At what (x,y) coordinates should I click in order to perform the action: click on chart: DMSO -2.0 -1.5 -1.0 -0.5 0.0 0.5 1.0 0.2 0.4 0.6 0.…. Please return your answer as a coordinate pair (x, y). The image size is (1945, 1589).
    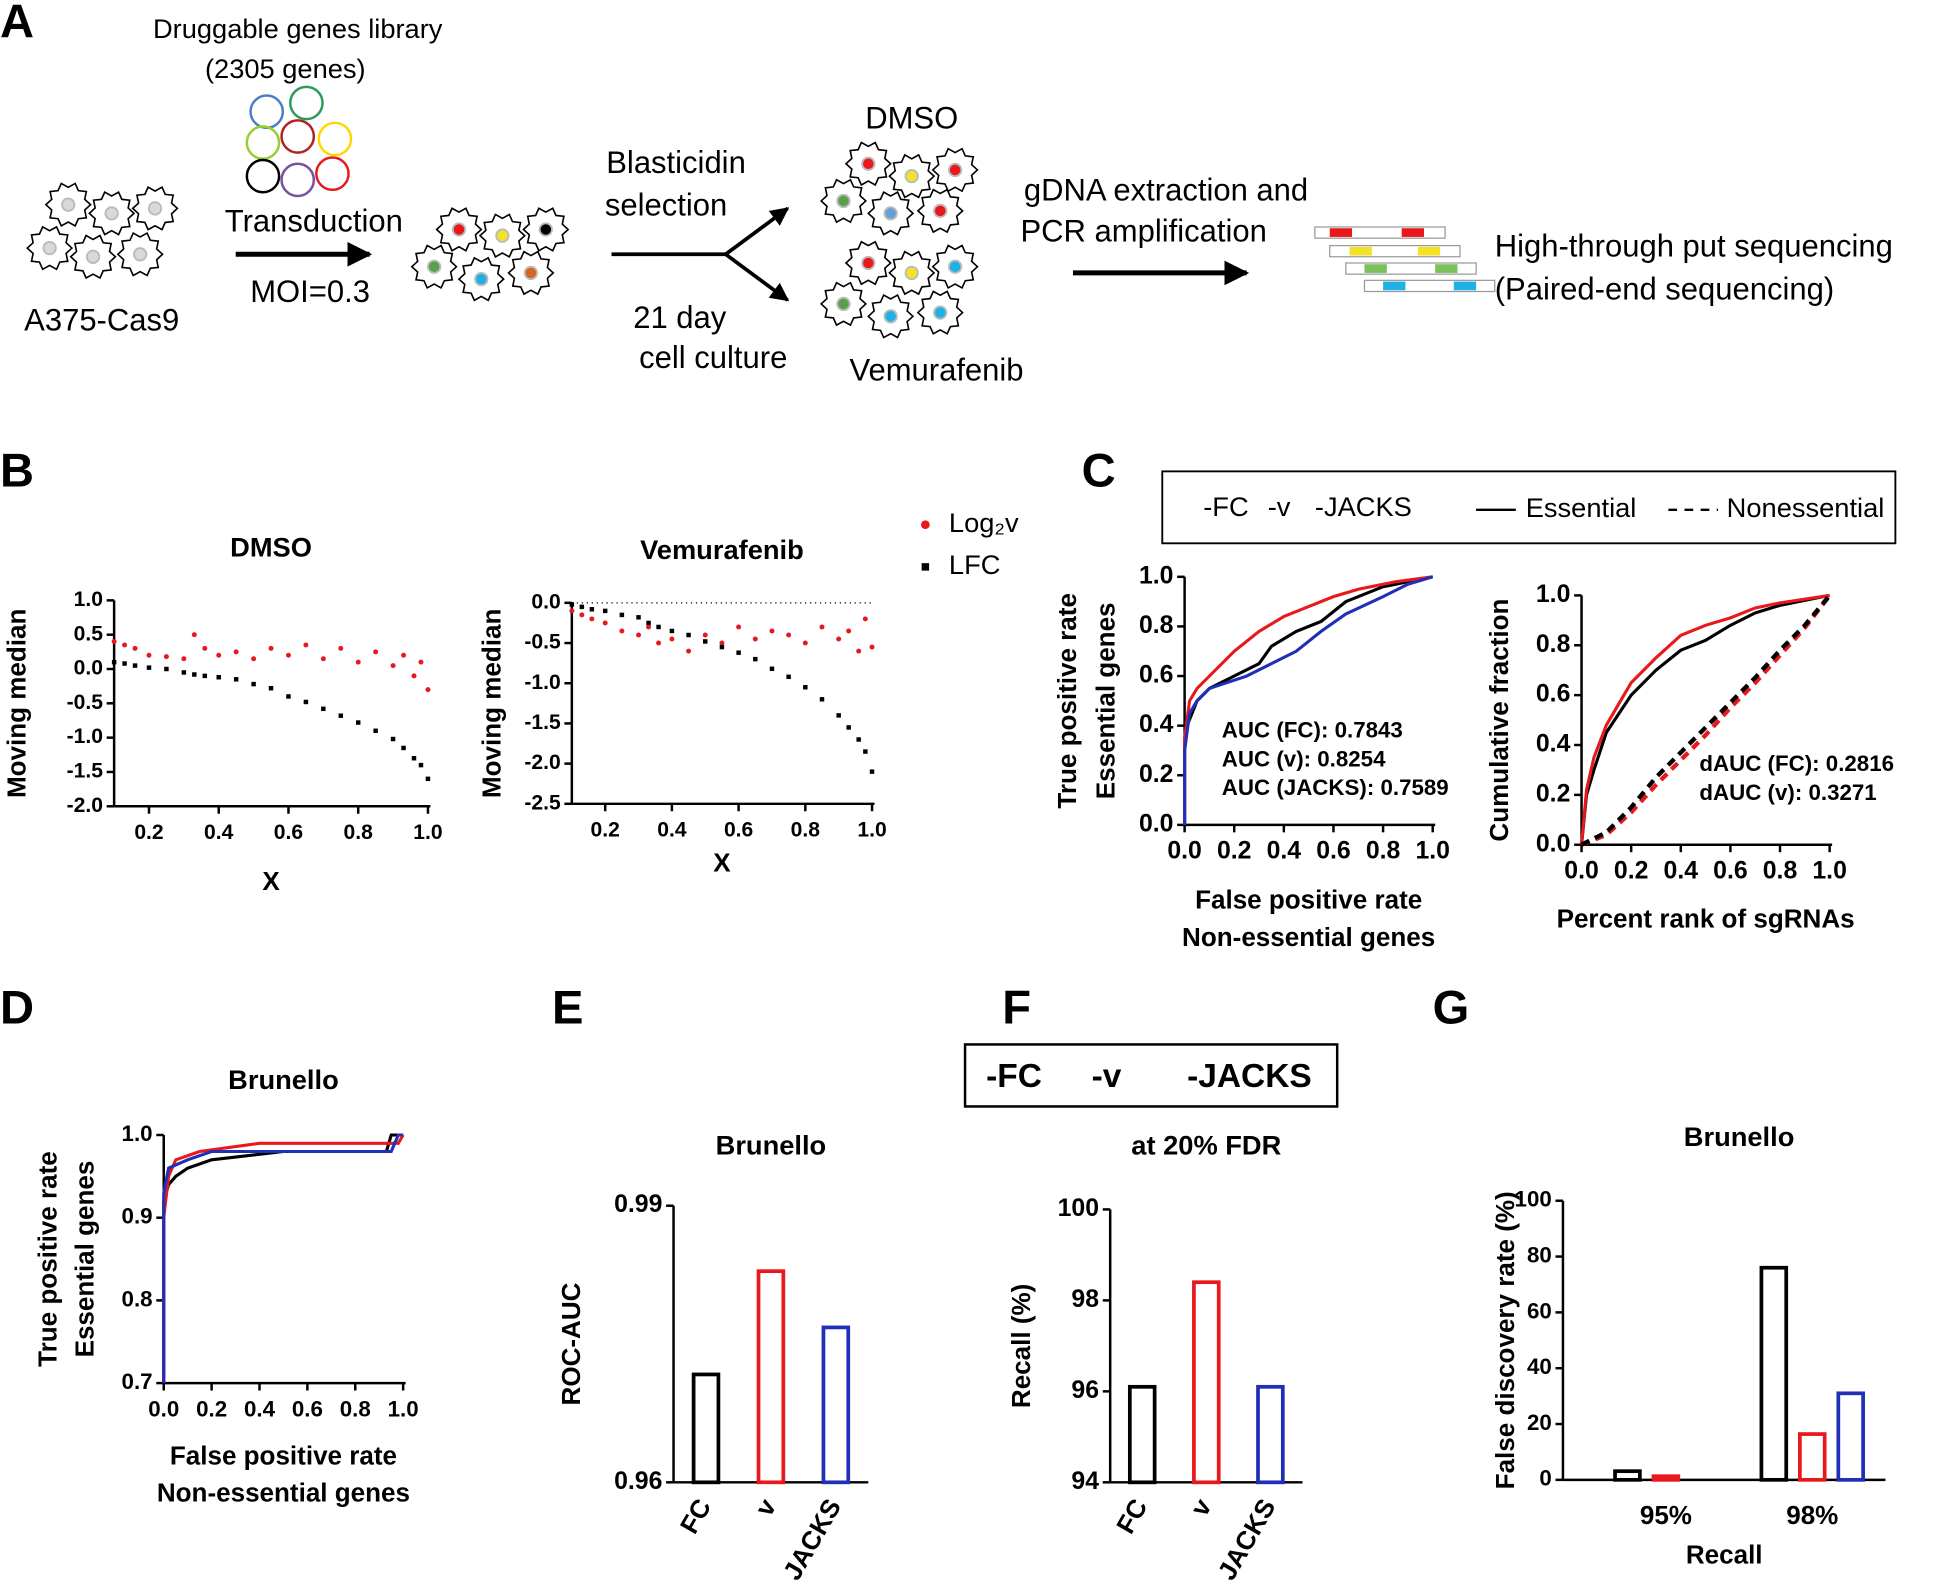
    Looking at the image, I should click on (221, 714).